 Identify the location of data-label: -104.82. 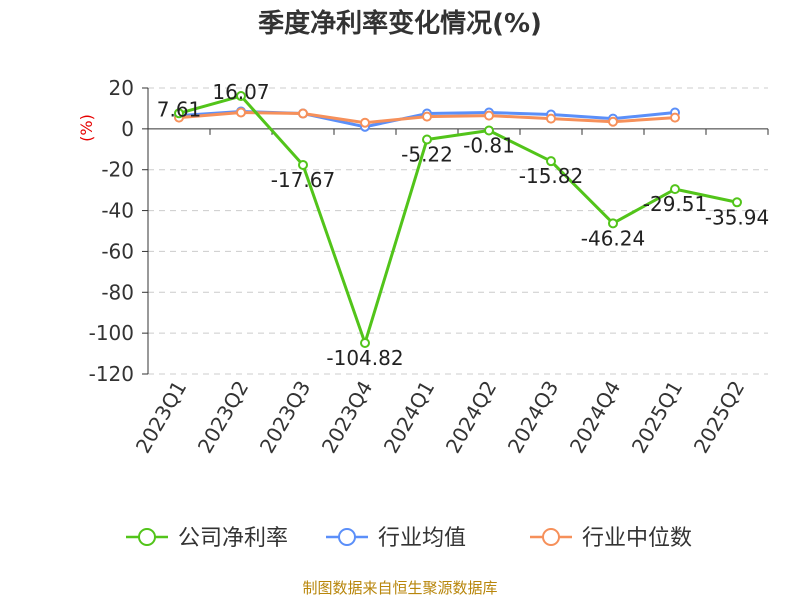
(364, 358).